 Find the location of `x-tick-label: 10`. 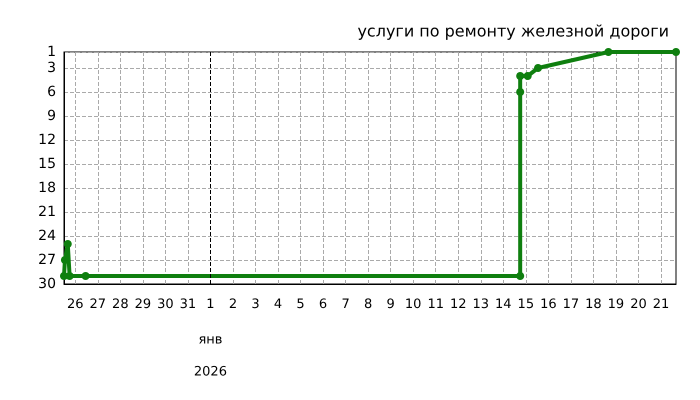

x-tick-label: 10 is located at coordinates (413, 304).